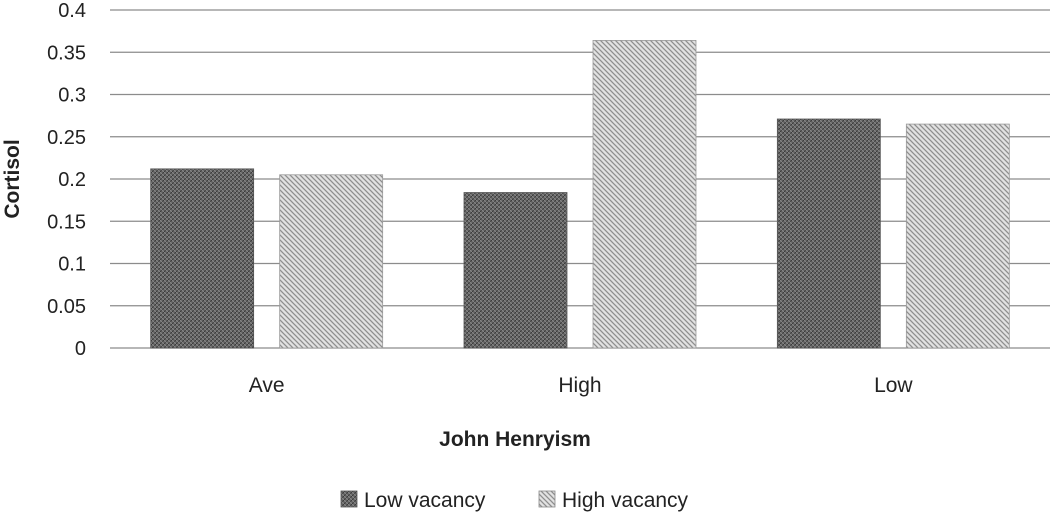 The width and height of the screenshot is (1050, 520). What do you see at coordinates (957, 236) in the screenshot?
I see `bar-high-vacancy-low` at bounding box center [957, 236].